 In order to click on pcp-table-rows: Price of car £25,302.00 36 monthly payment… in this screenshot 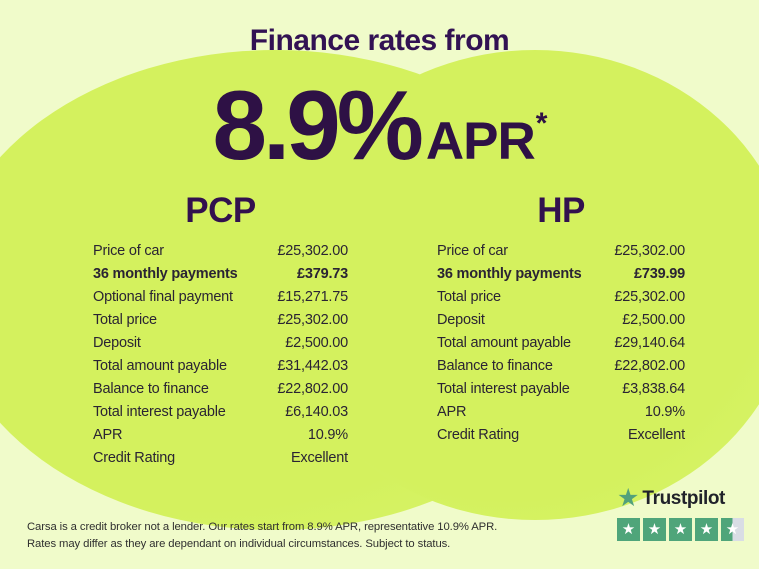, I will do `click(220, 354)`.